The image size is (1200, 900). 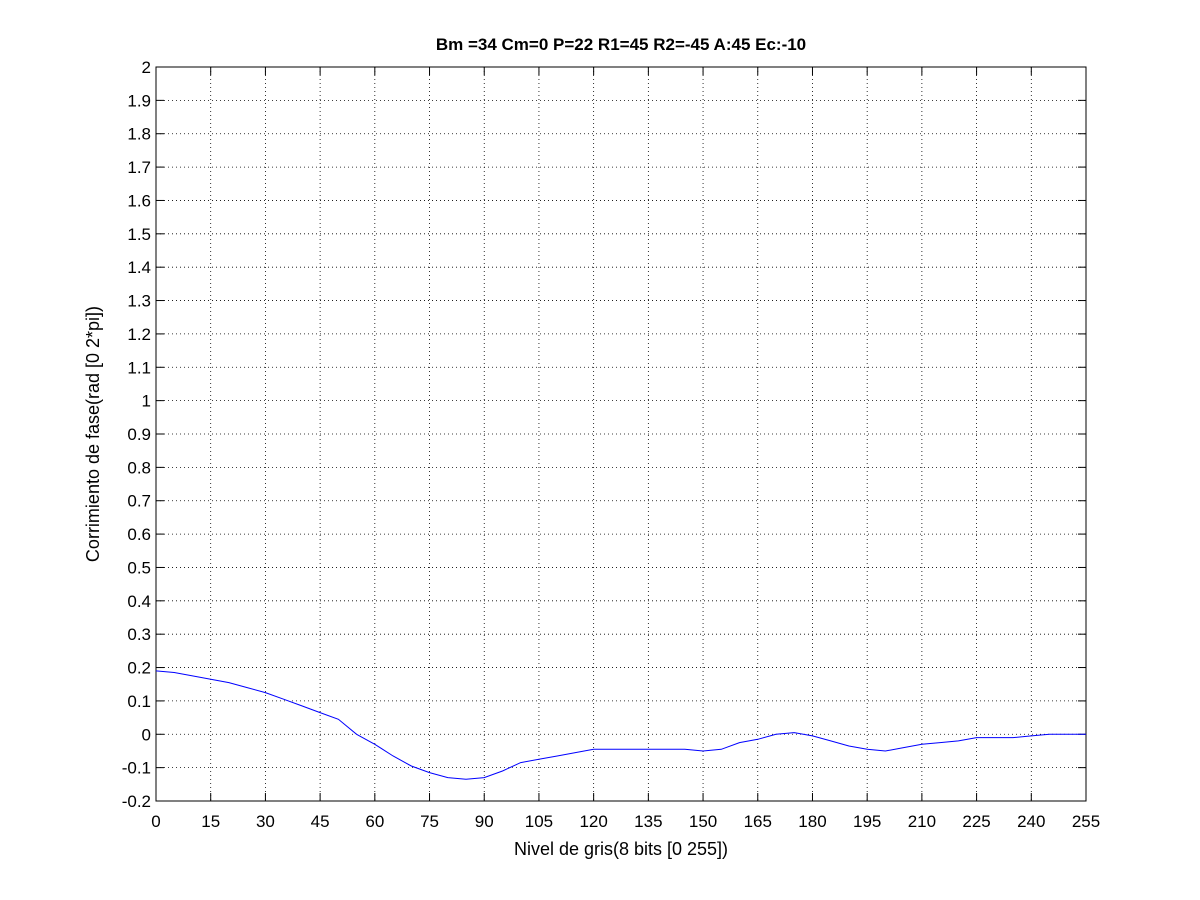 What do you see at coordinates (139, 267) in the screenshot?
I see `y-tick-label: 1.4` at bounding box center [139, 267].